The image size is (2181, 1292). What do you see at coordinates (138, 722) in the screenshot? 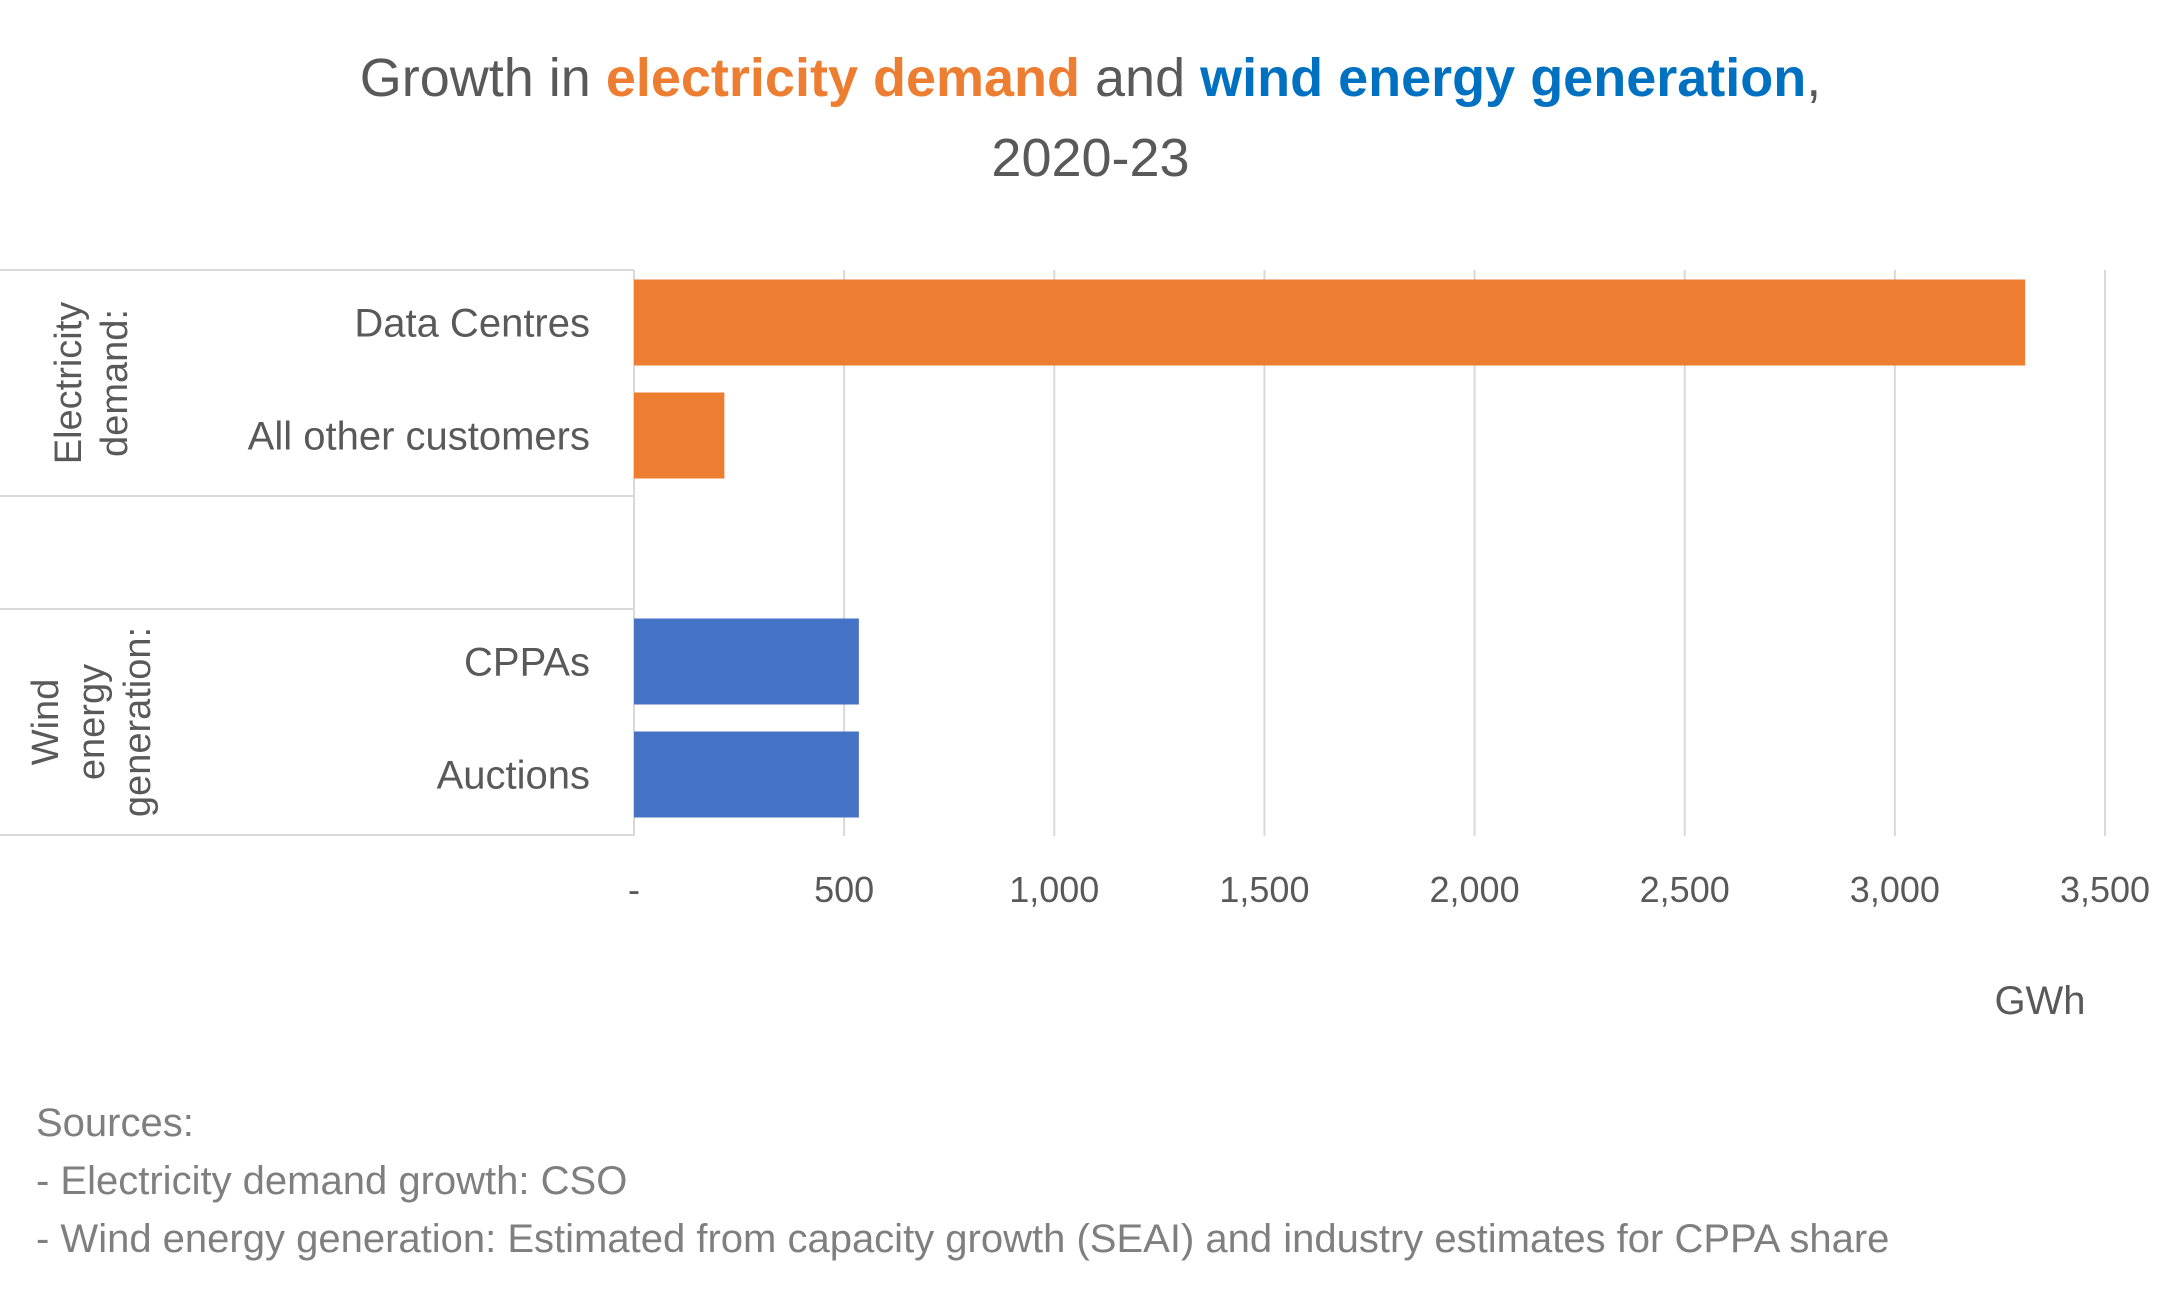
I see `group-label: generation:` at bounding box center [138, 722].